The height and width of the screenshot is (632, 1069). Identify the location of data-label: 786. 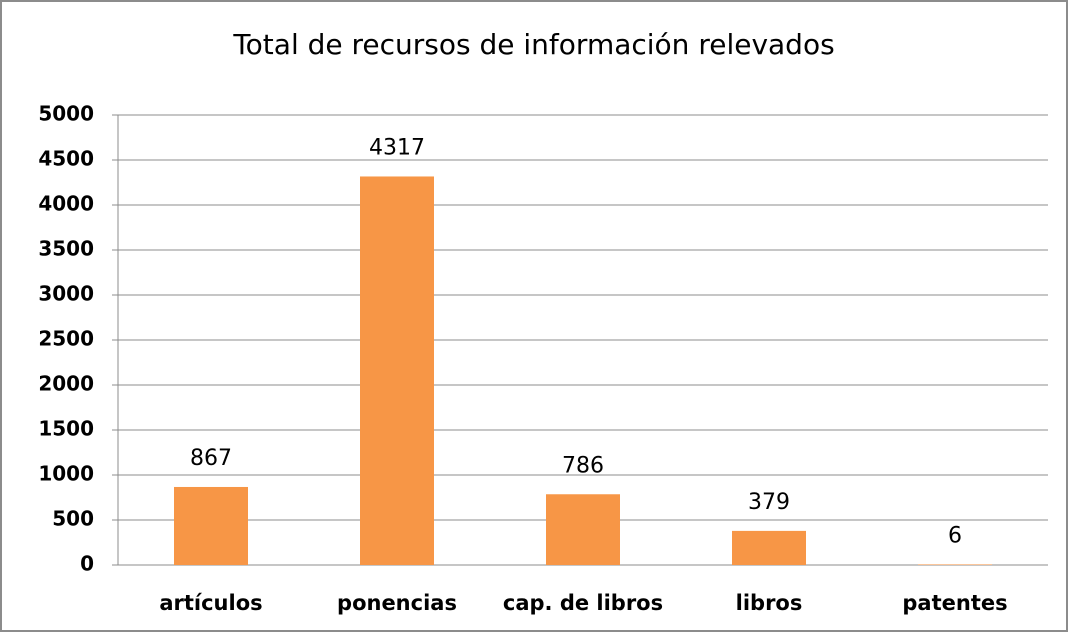
(583, 465).